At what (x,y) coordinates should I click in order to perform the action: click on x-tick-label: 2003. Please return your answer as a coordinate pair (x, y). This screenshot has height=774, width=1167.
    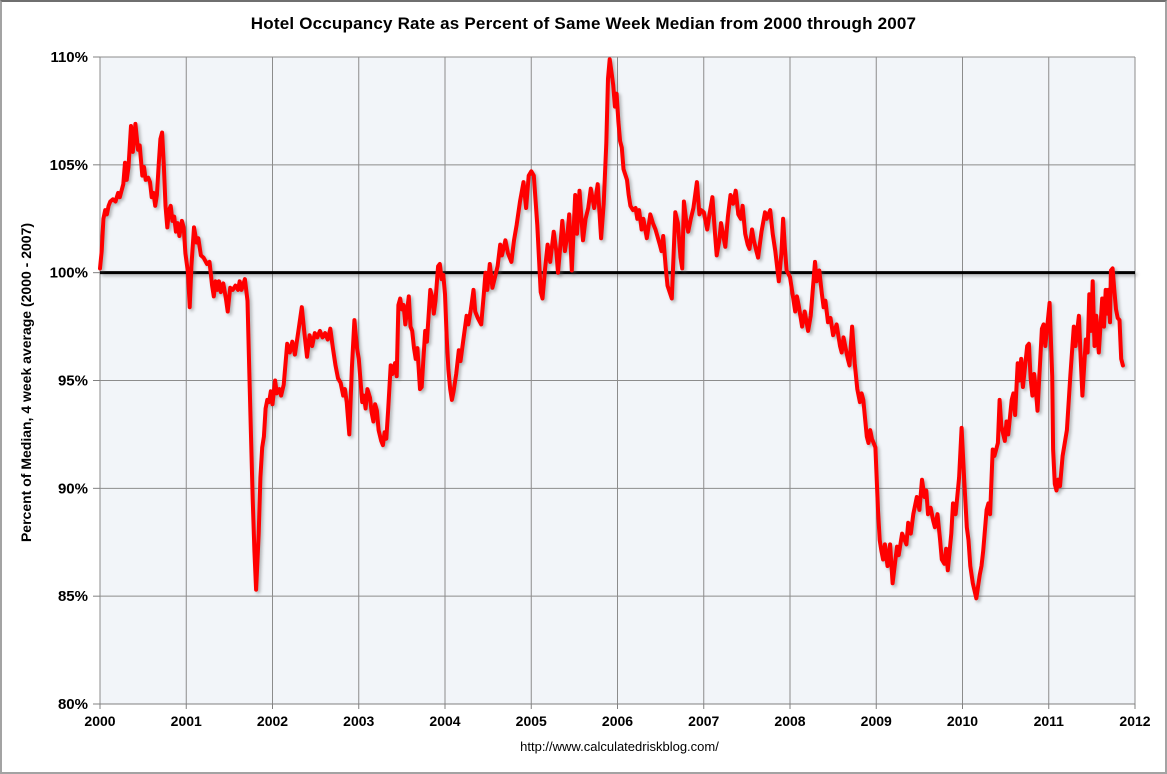
    Looking at the image, I should click on (358, 721).